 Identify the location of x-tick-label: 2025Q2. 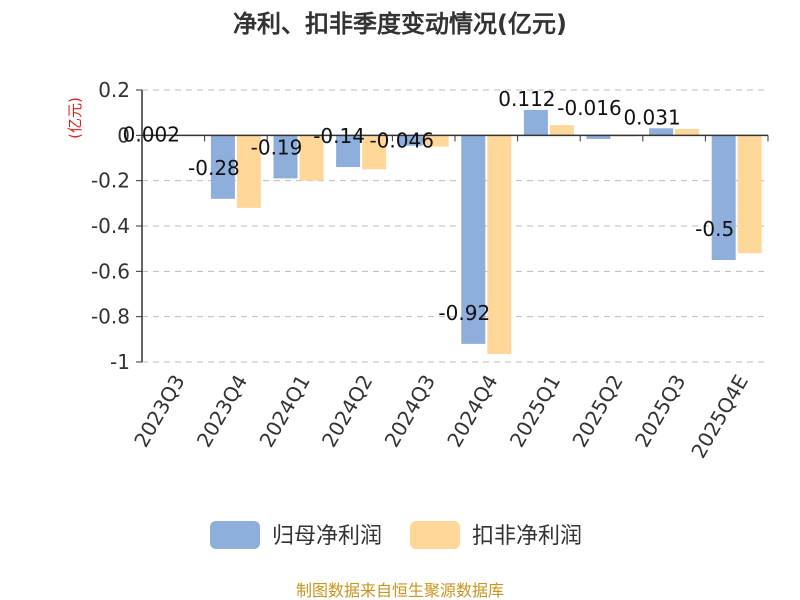
(597, 411).